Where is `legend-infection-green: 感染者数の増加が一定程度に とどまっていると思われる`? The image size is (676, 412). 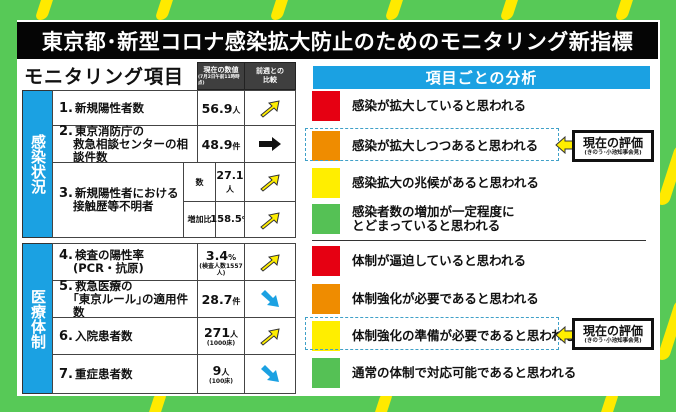 legend-infection-green: 感染者数の増加が一定程度に とどまっていると思われる is located at coordinates (413, 219).